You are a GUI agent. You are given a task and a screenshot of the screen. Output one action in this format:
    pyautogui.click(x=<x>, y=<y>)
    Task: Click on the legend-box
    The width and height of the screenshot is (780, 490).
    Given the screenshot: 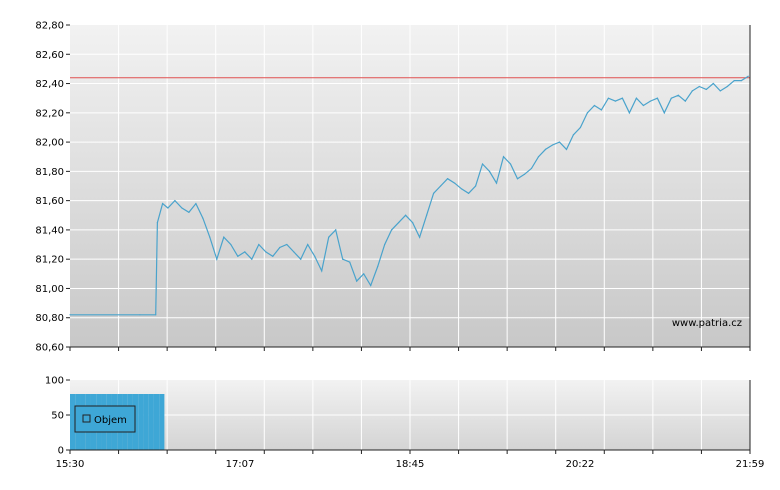 What is the action you would take?
    pyautogui.click(x=105, y=419)
    